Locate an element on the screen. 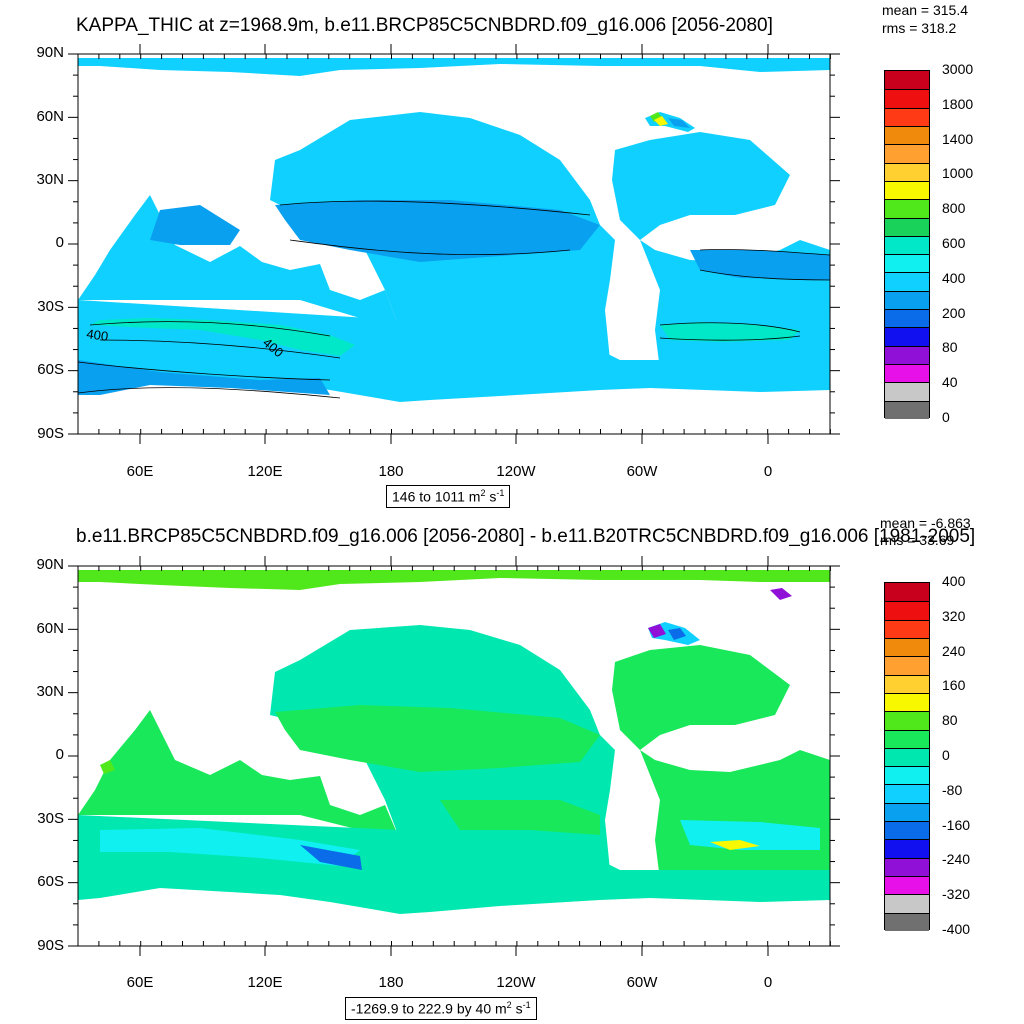 This screenshot has width=1024, height=1024. colorbar-label: 3000 is located at coordinates (958, 69).